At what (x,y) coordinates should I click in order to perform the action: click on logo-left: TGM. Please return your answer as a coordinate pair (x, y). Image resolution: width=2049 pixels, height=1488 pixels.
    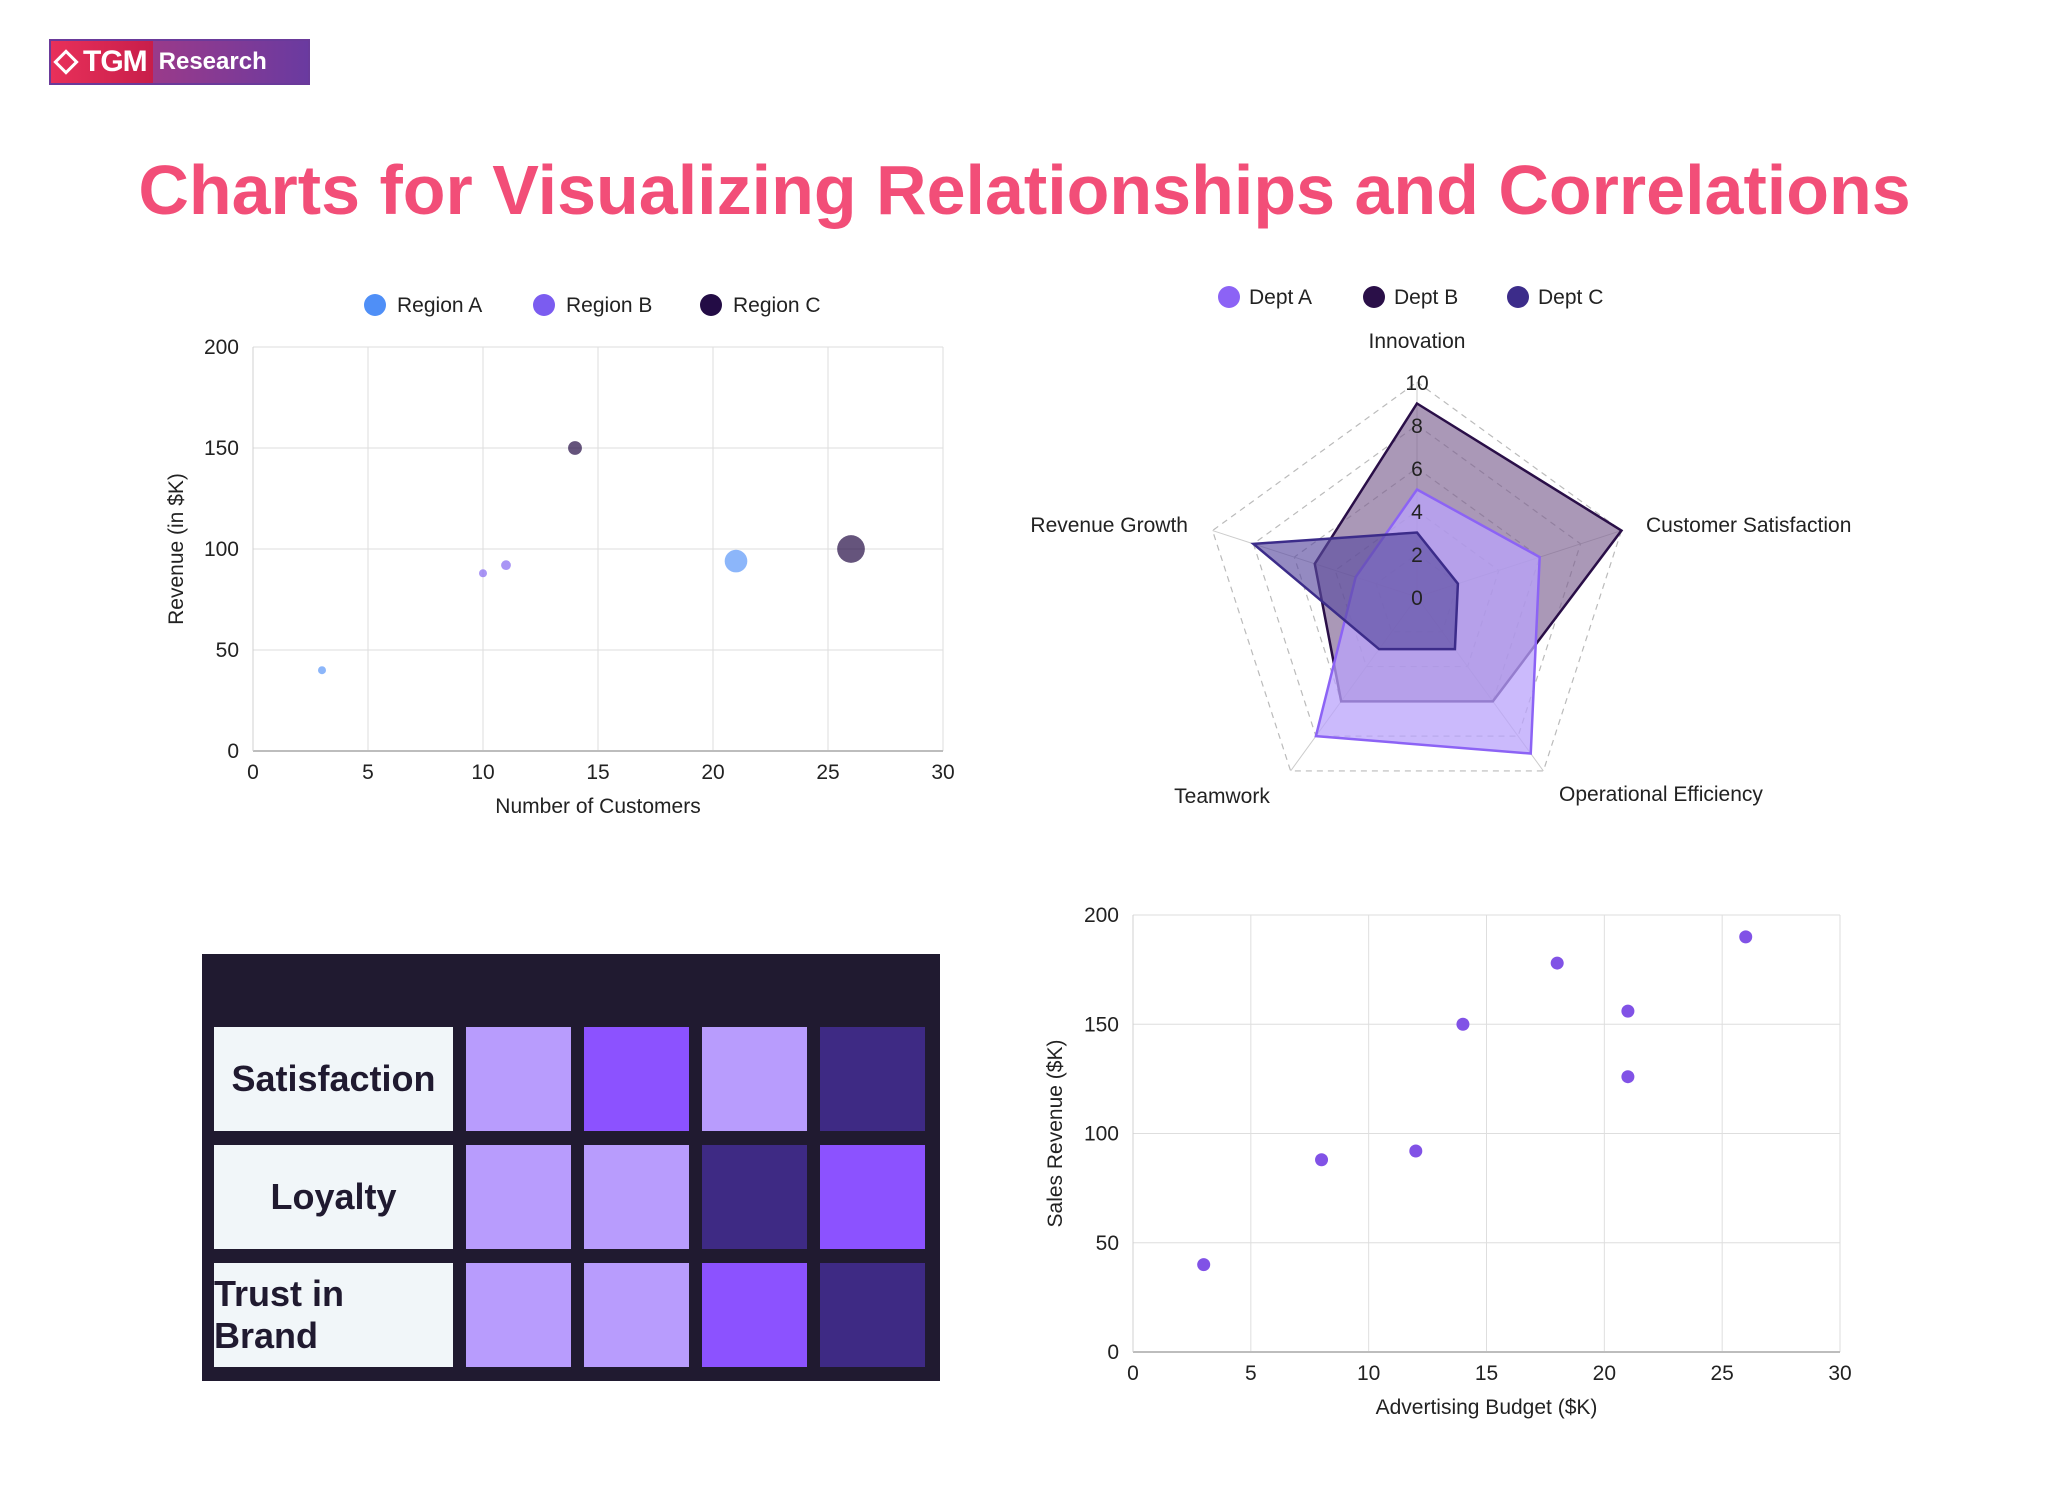
    Looking at the image, I should click on (102, 62).